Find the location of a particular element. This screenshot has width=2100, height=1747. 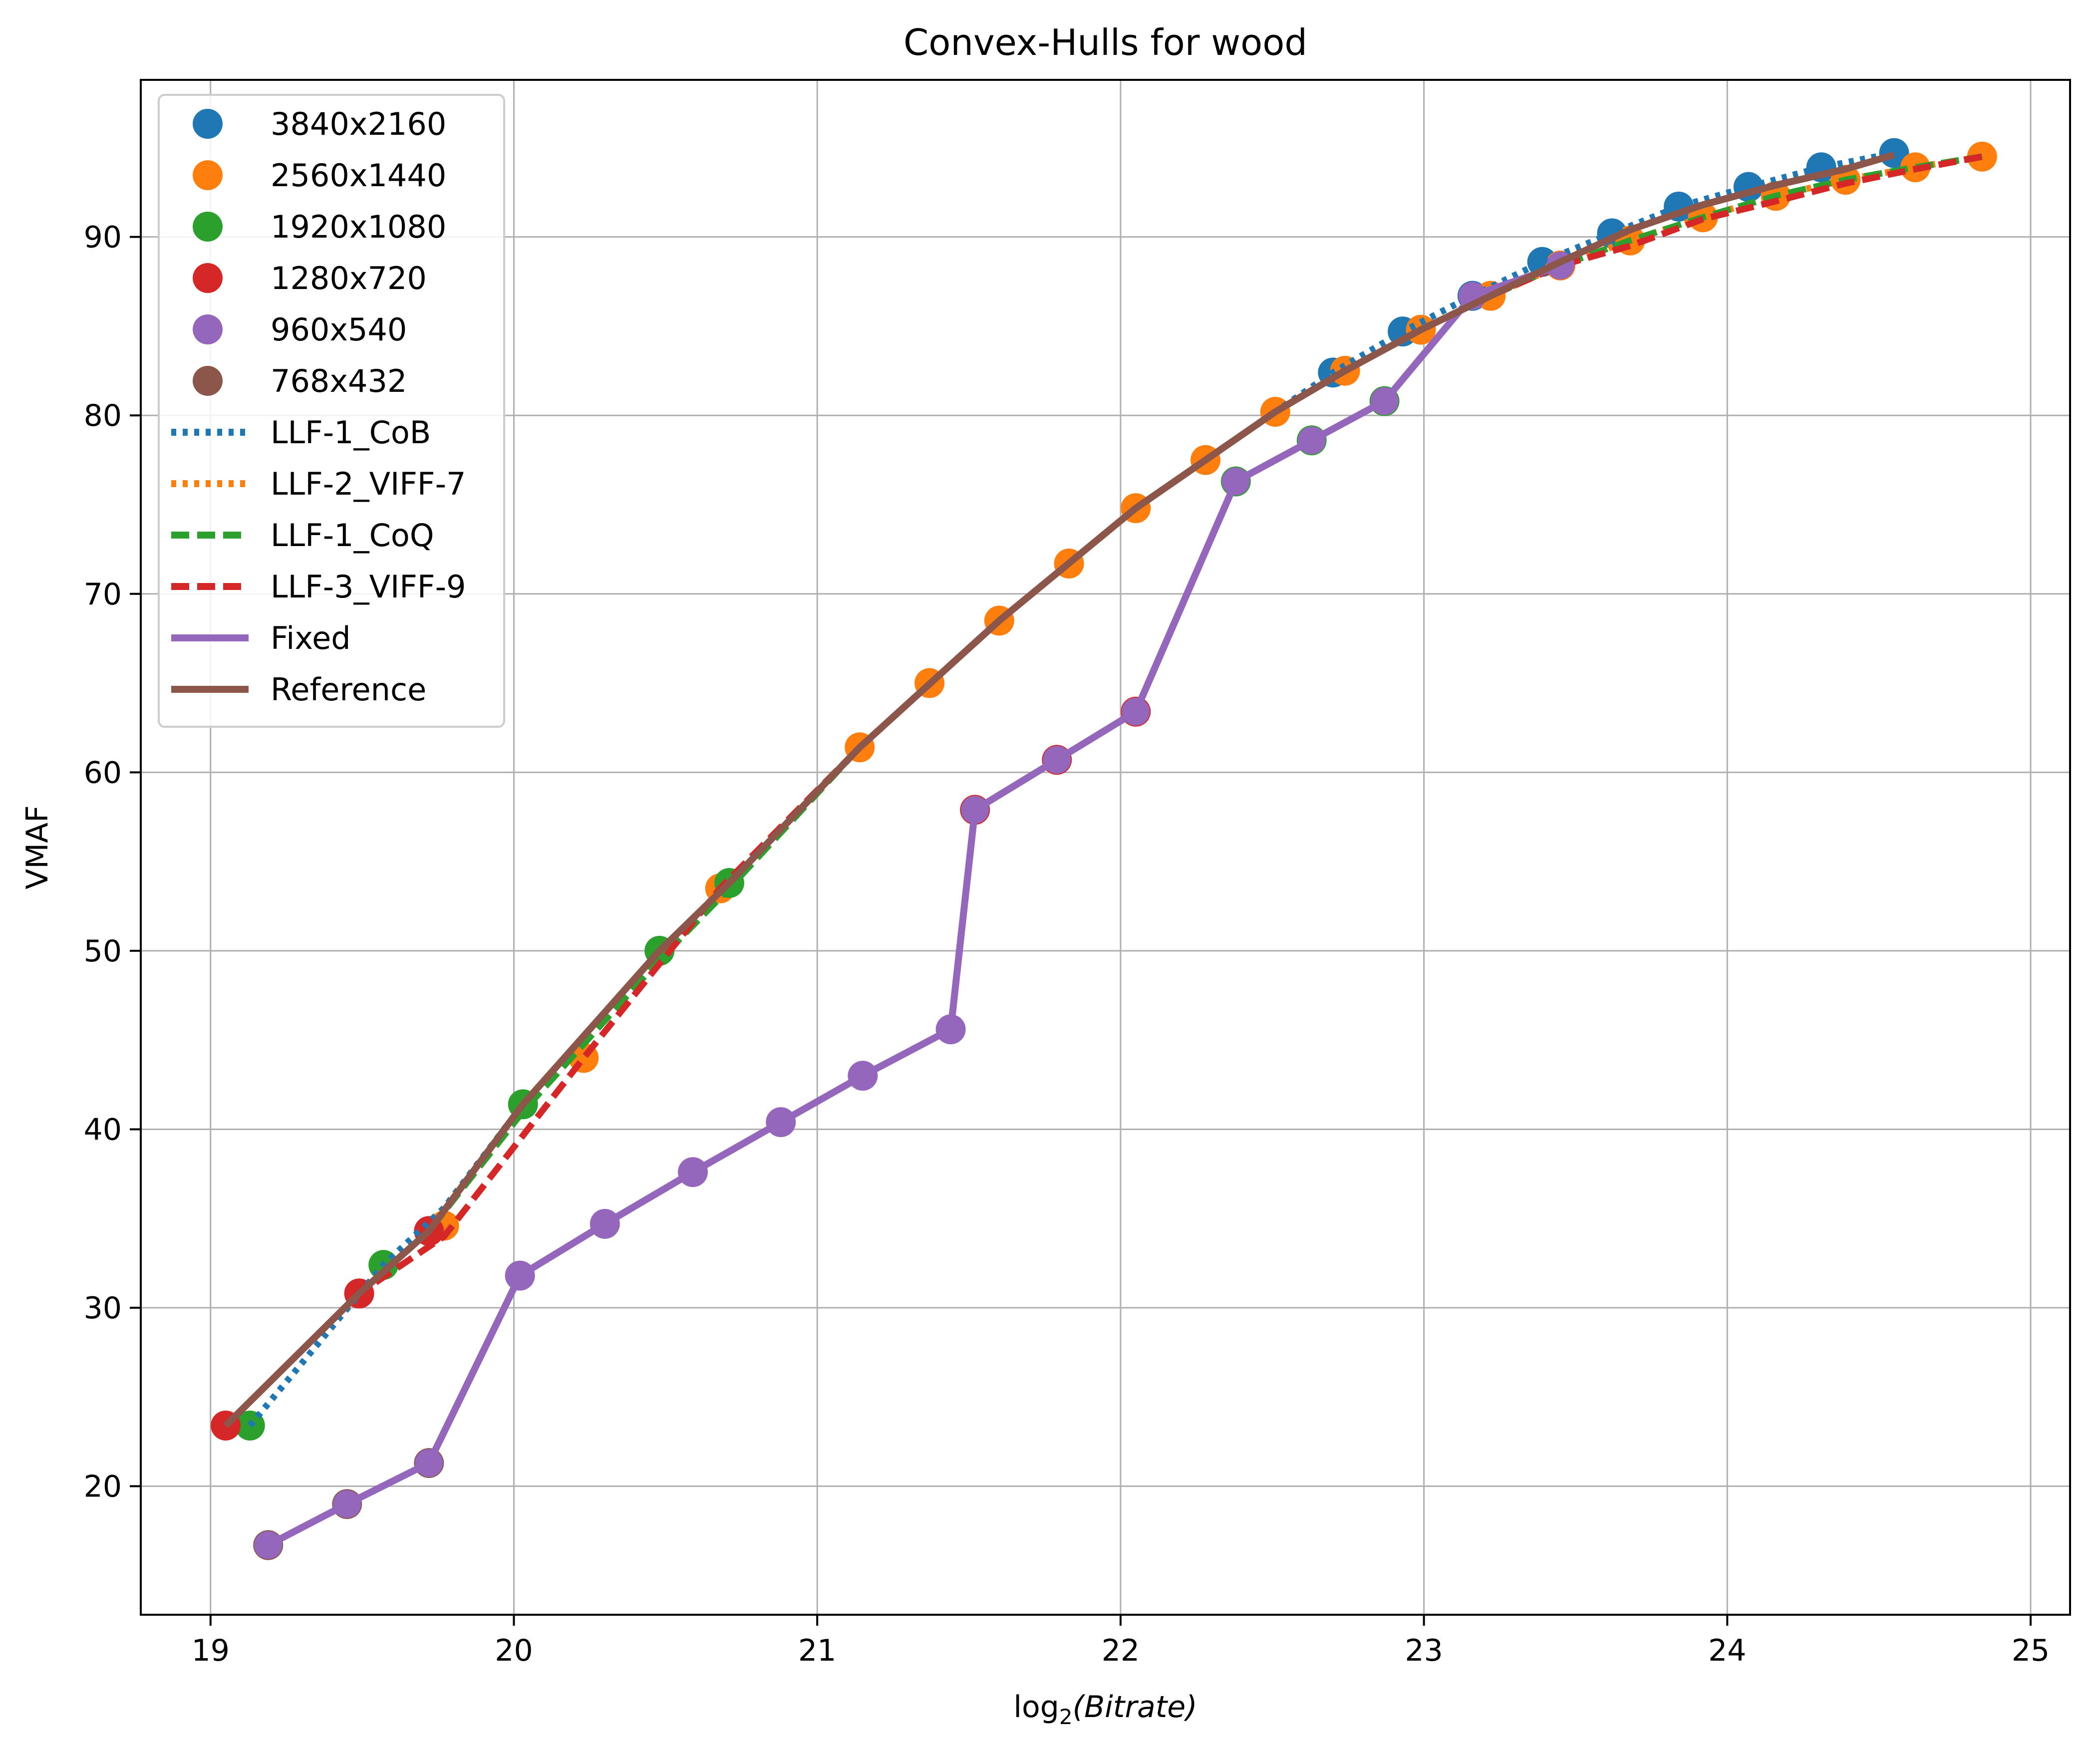

legend-label: LLF-1_CoB is located at coordinates (351, 433).